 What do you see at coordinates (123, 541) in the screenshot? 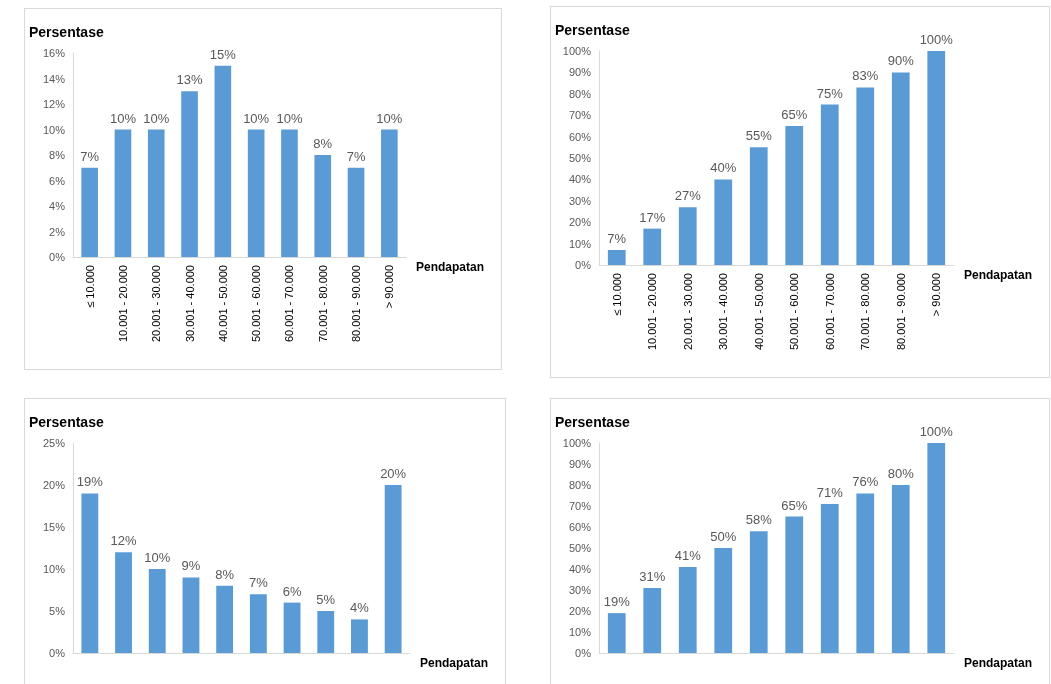
I see `data-label: 12%` at bounding box center [123, 541].